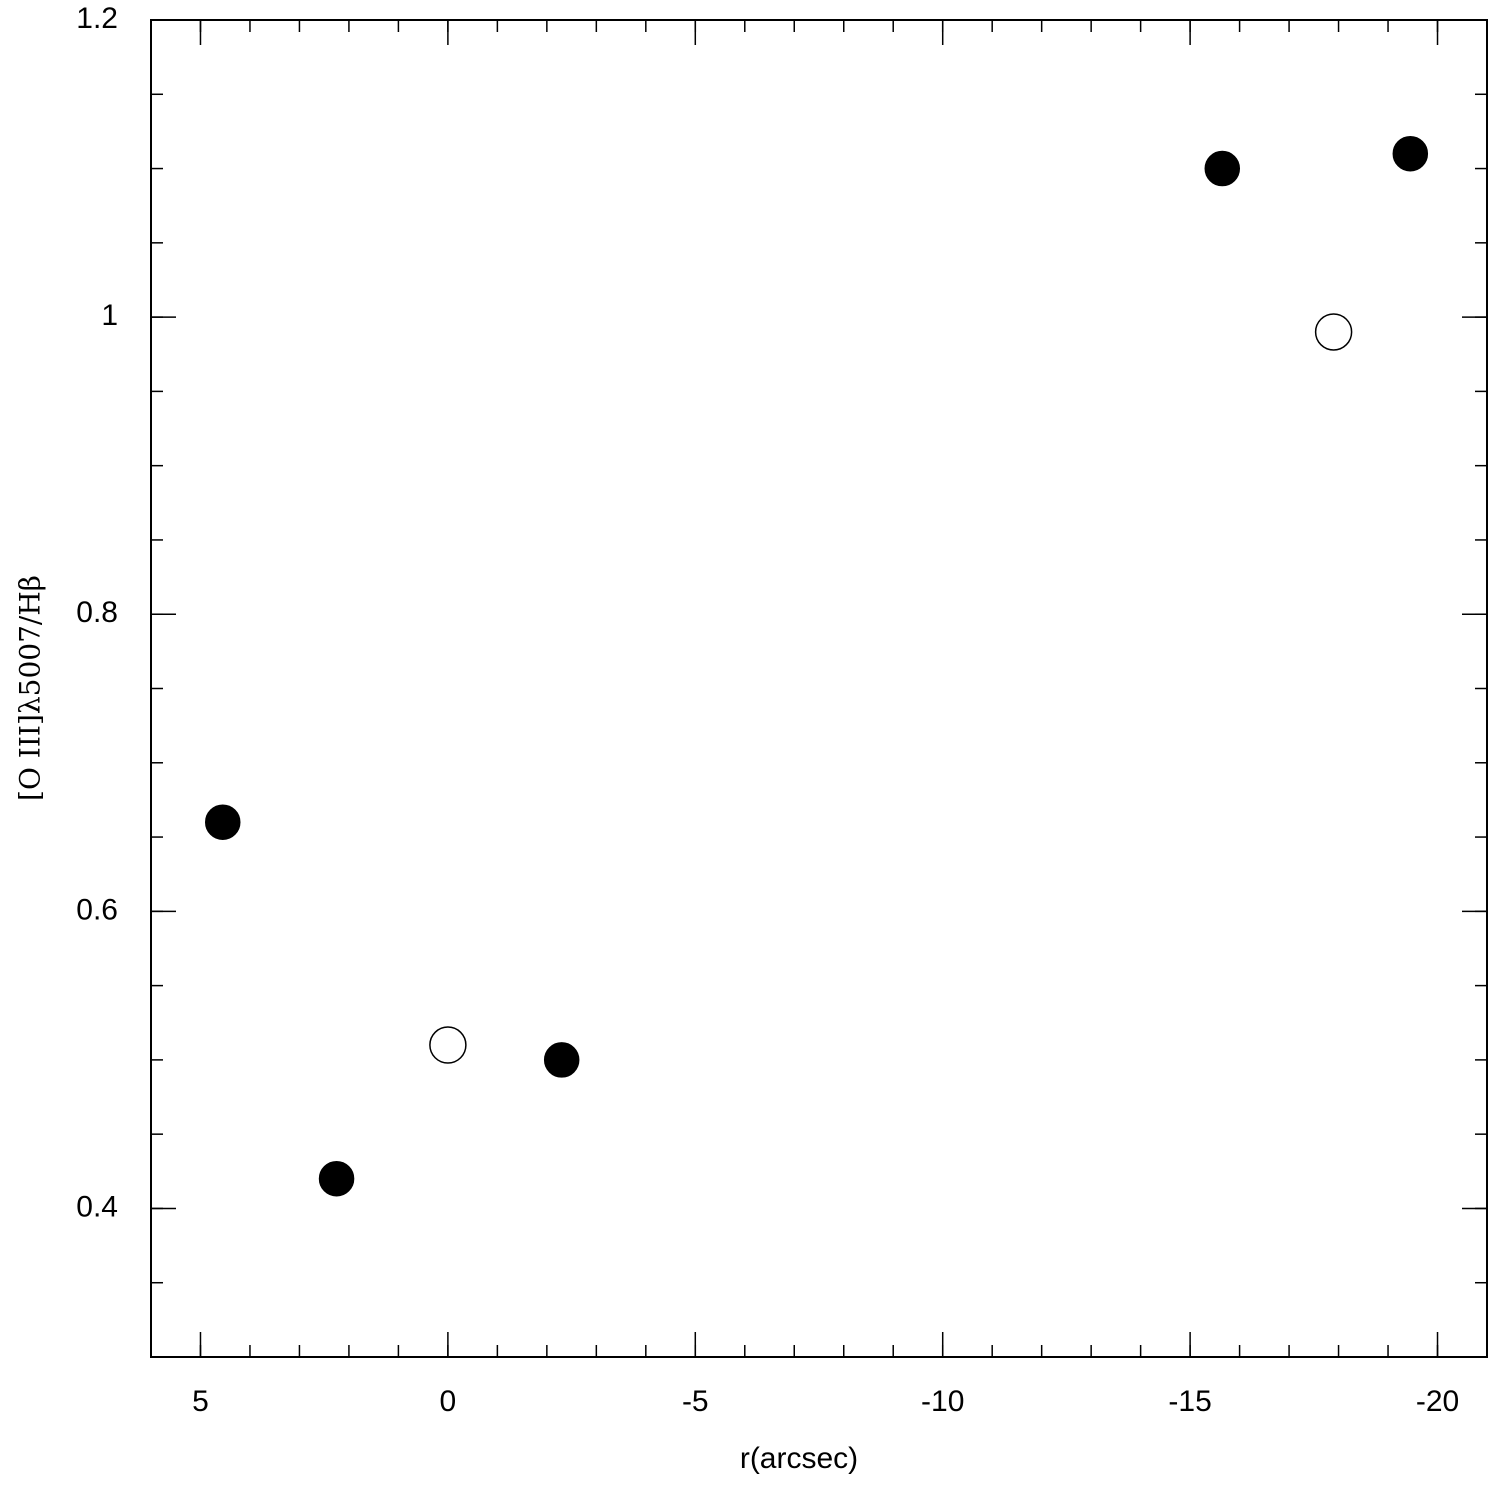 The width and height of the screenshot is (1500, 1489). Describe the element at coordinates (97, 1206) in the screenshot. I see `y-tick-label: 0.4` at that location.